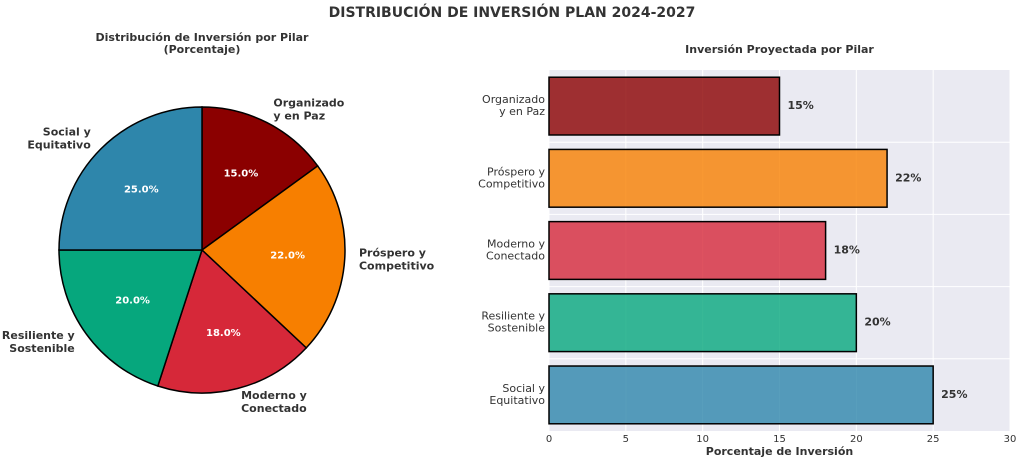  I want to click on x-tick-label: 10, so click(702, 439).